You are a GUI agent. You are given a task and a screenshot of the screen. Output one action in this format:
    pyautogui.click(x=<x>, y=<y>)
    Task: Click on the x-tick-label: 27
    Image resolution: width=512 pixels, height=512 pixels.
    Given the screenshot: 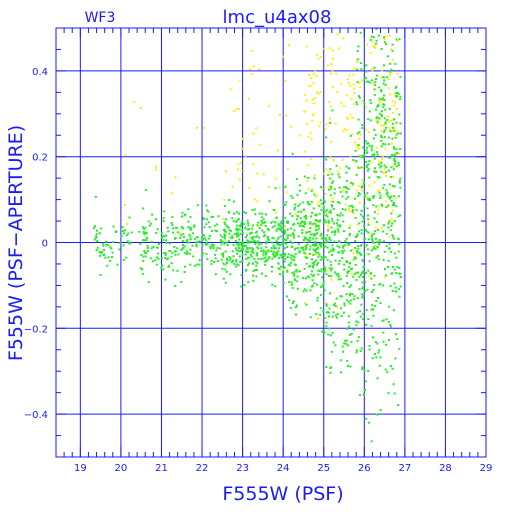 What is the action you would take?
    pyautogui.click(x=405, y=468)
    